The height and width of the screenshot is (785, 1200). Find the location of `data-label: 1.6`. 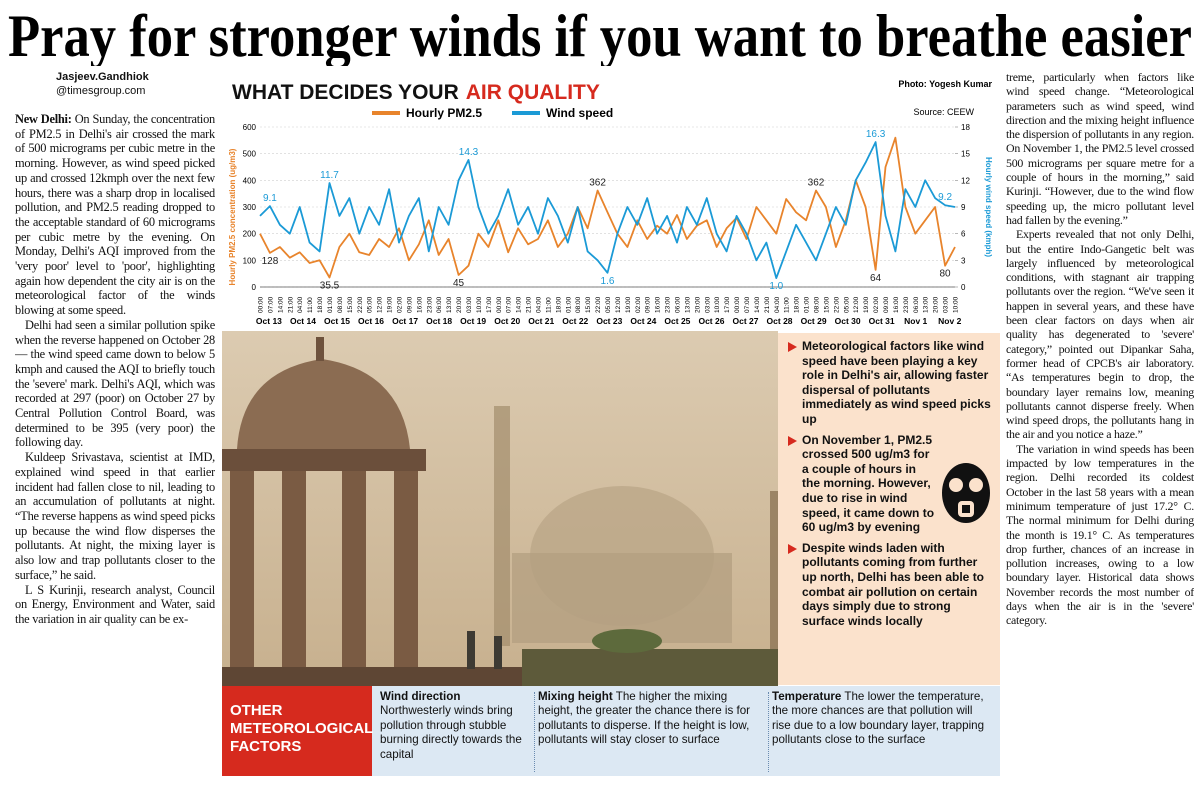

data-label: 1.6 is located at coordinates (608, 281).